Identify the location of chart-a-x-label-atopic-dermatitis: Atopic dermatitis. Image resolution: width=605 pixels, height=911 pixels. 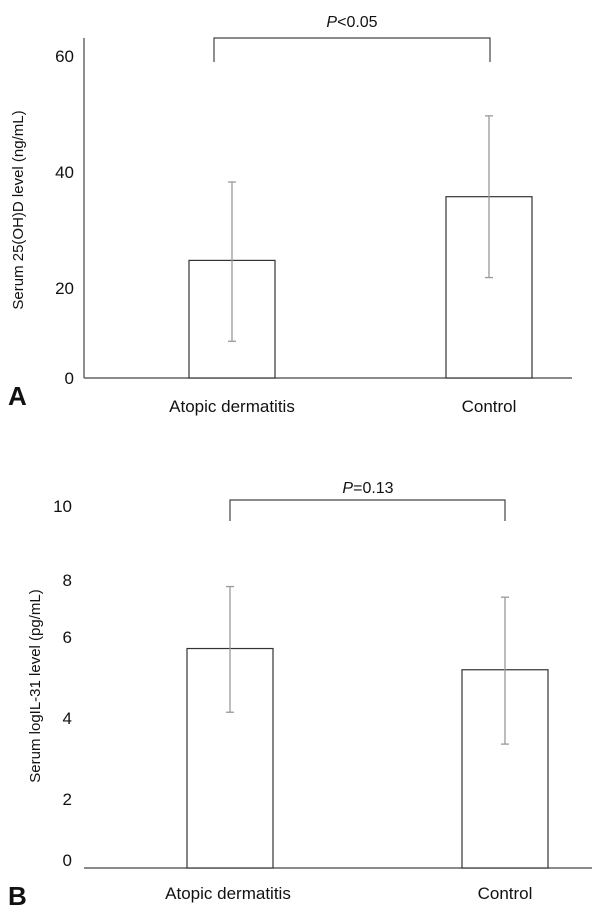
(232, 406).